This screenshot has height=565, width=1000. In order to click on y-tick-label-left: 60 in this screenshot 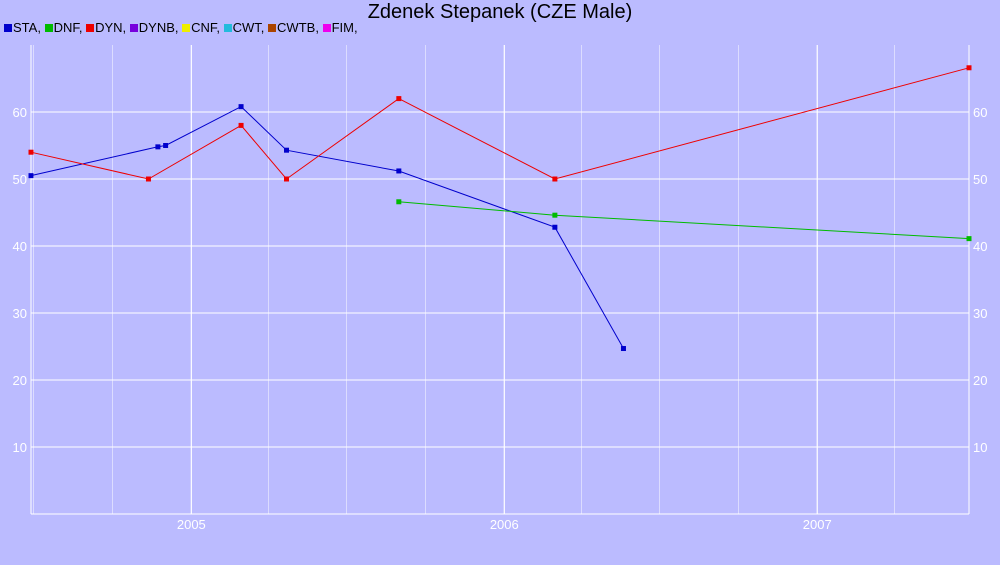, I will do `click(20, 112)`.